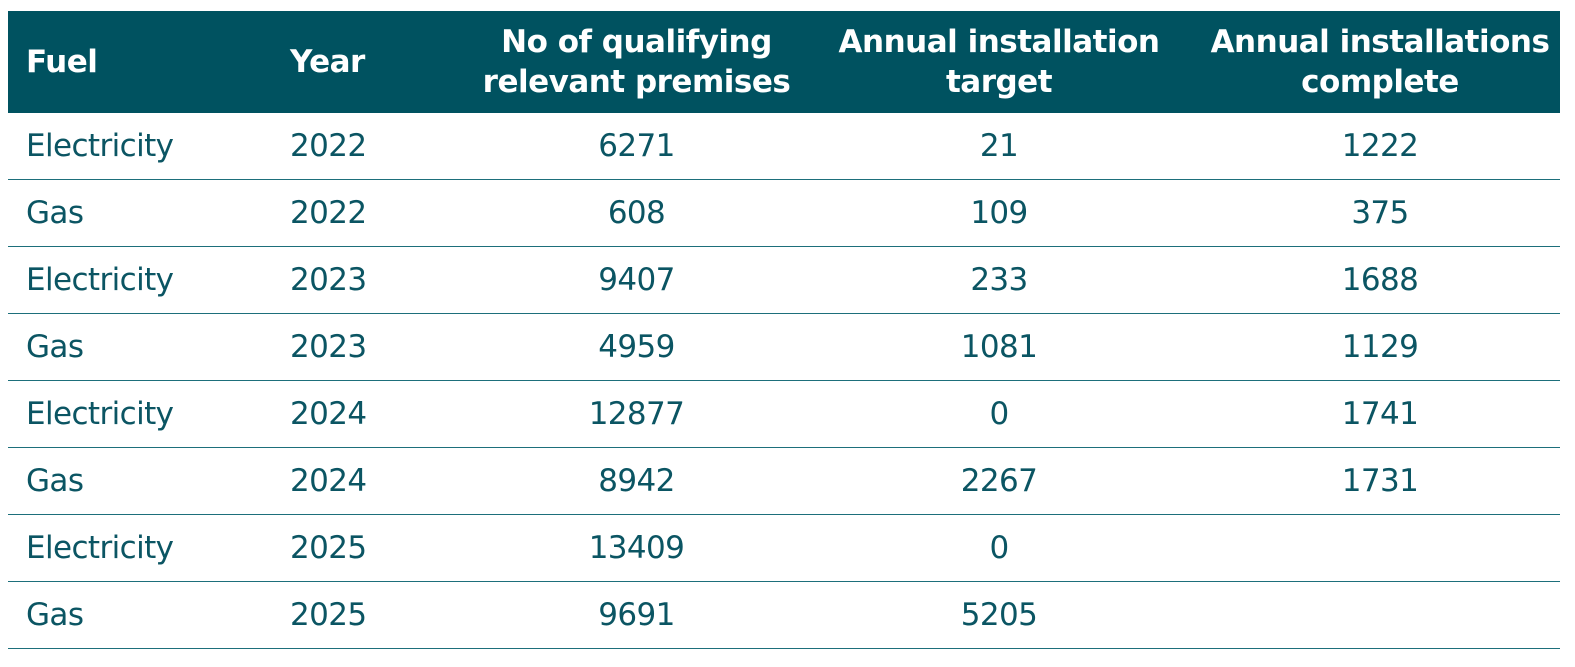 Image resolution: width=1575 pixels, height=667 pixels. What do you see at coordinates (1380, 414) in the screenshot?
I see `cell-installations-complete: 1741` at bounding box center [1380, 414].